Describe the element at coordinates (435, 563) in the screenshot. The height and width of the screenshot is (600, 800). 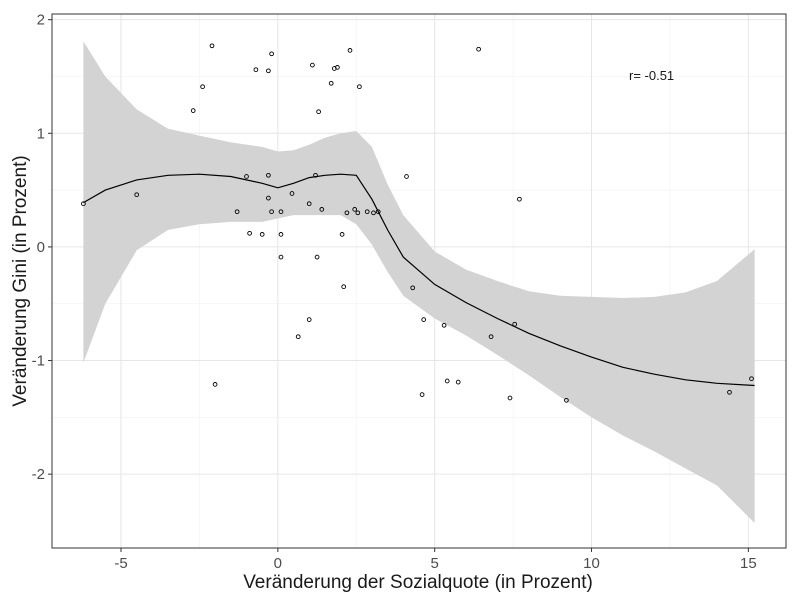
I see `x-tick-label: 5` at that location.